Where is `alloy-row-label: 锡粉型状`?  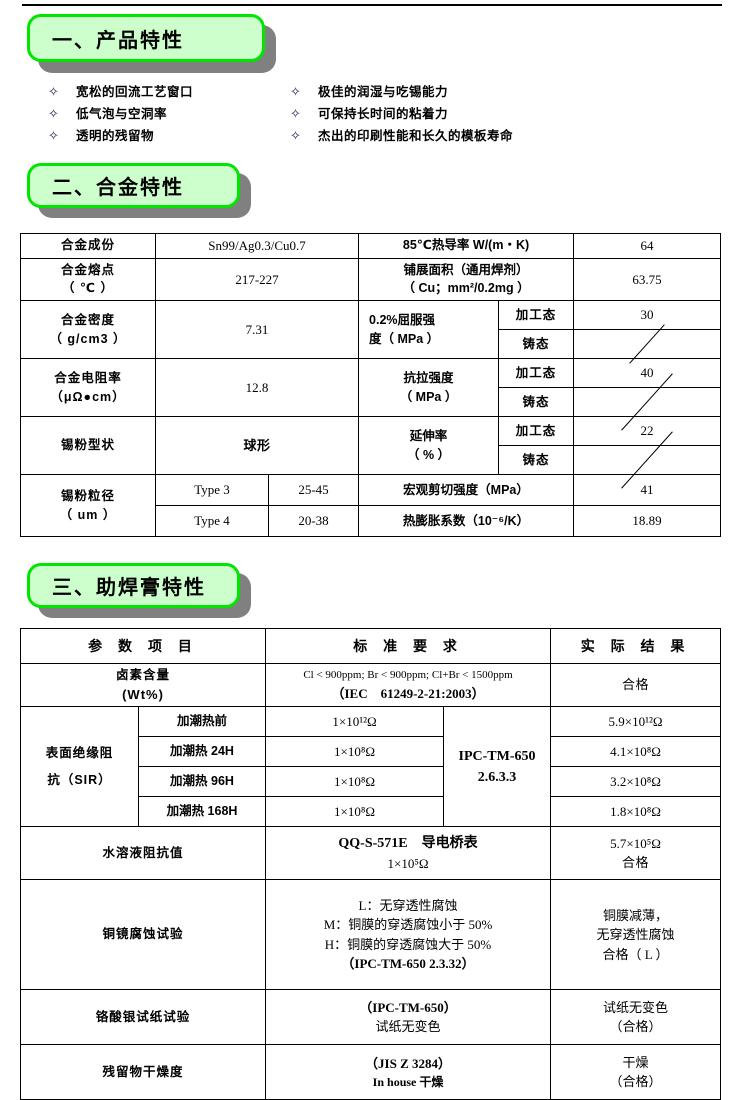
alloy-row-label: 锡粉型状 is located at coordinates (88, 445).